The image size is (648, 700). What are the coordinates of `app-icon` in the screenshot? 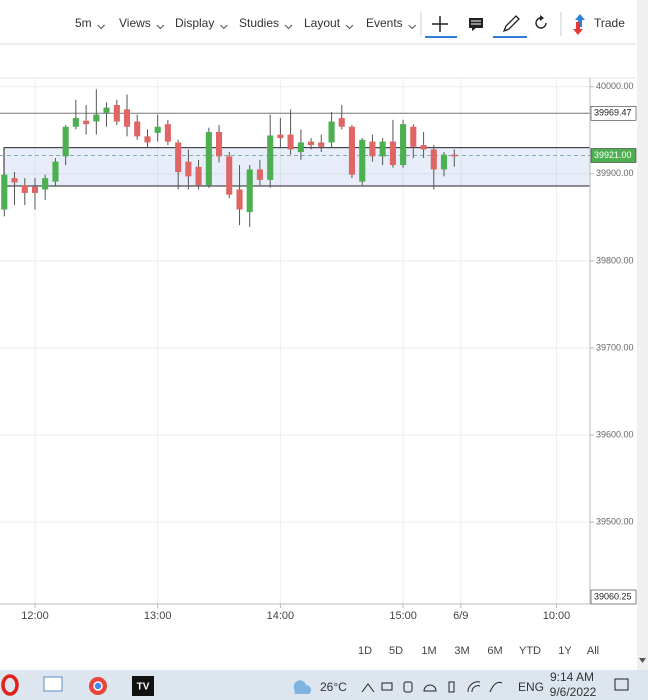 It's located at (53, 684).